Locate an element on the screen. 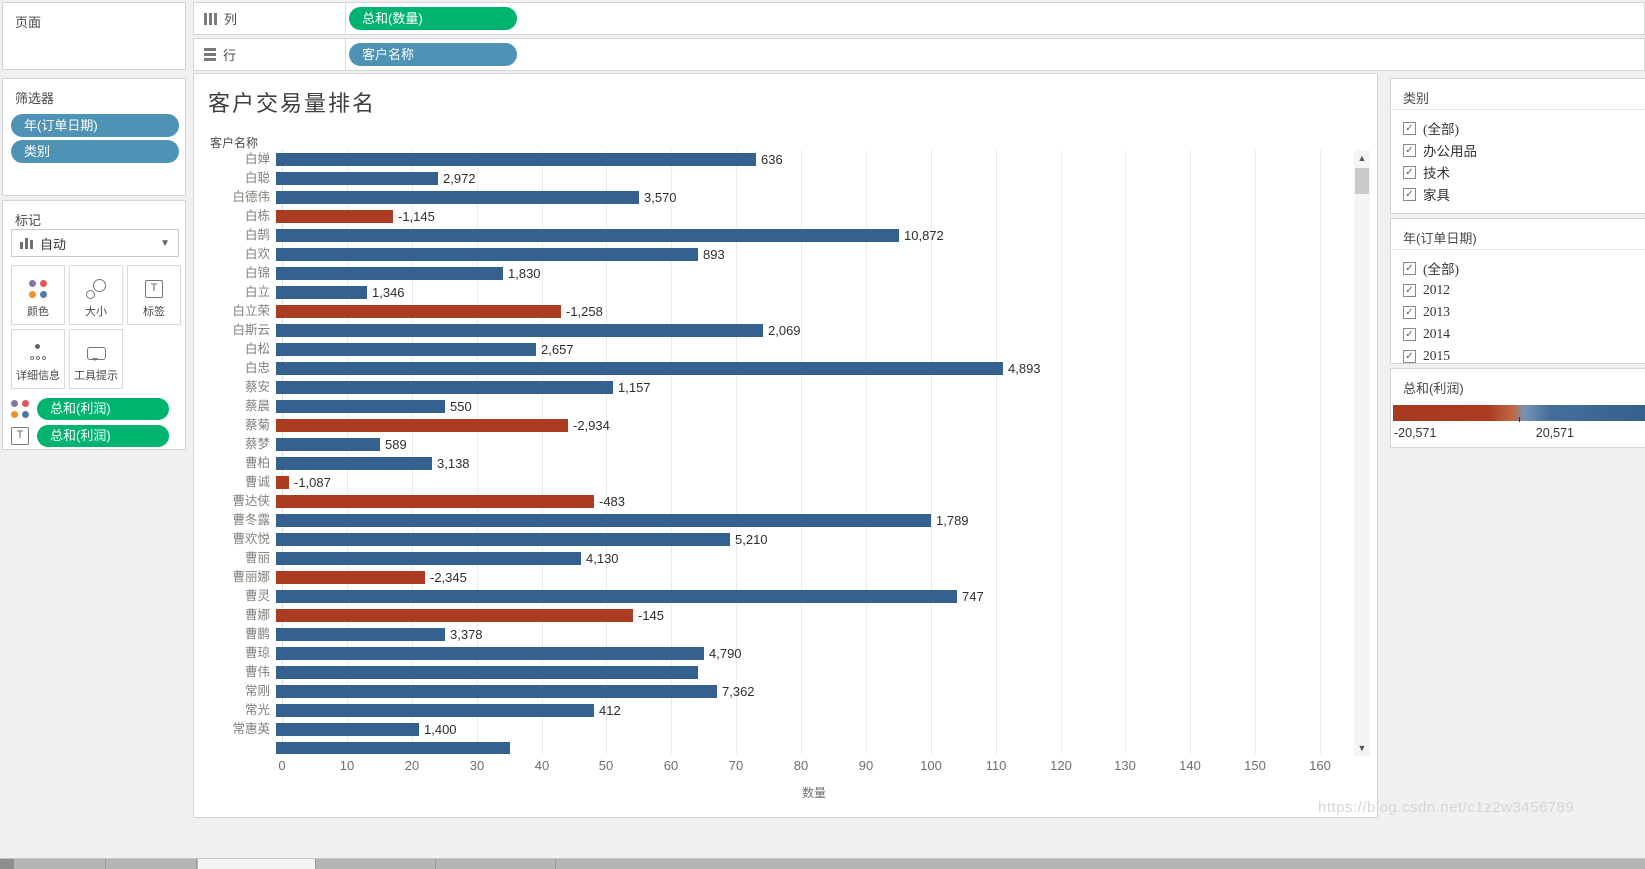 The width and height of the screenshot is (1645, 869). year-filter-item: ✓ 2012 is located at coordinates (1520, 290).